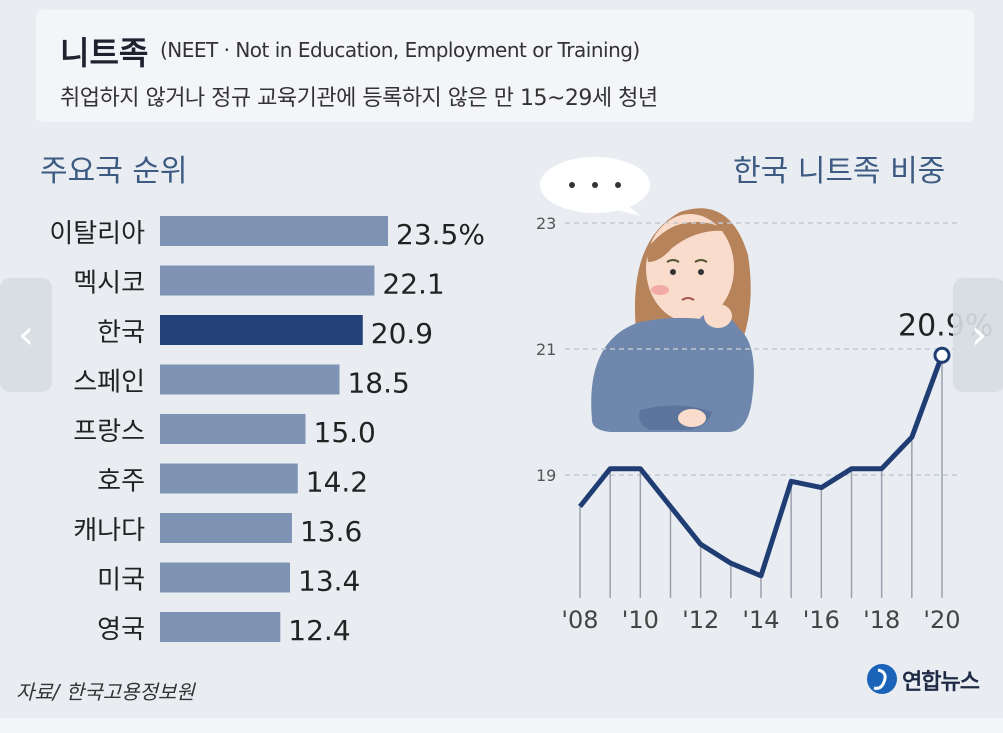 The height and width of the screenshot is (733, 1003). Describe the element at coordinates (942, 355) in the screenshot. I see `last-point-marker` at that location.